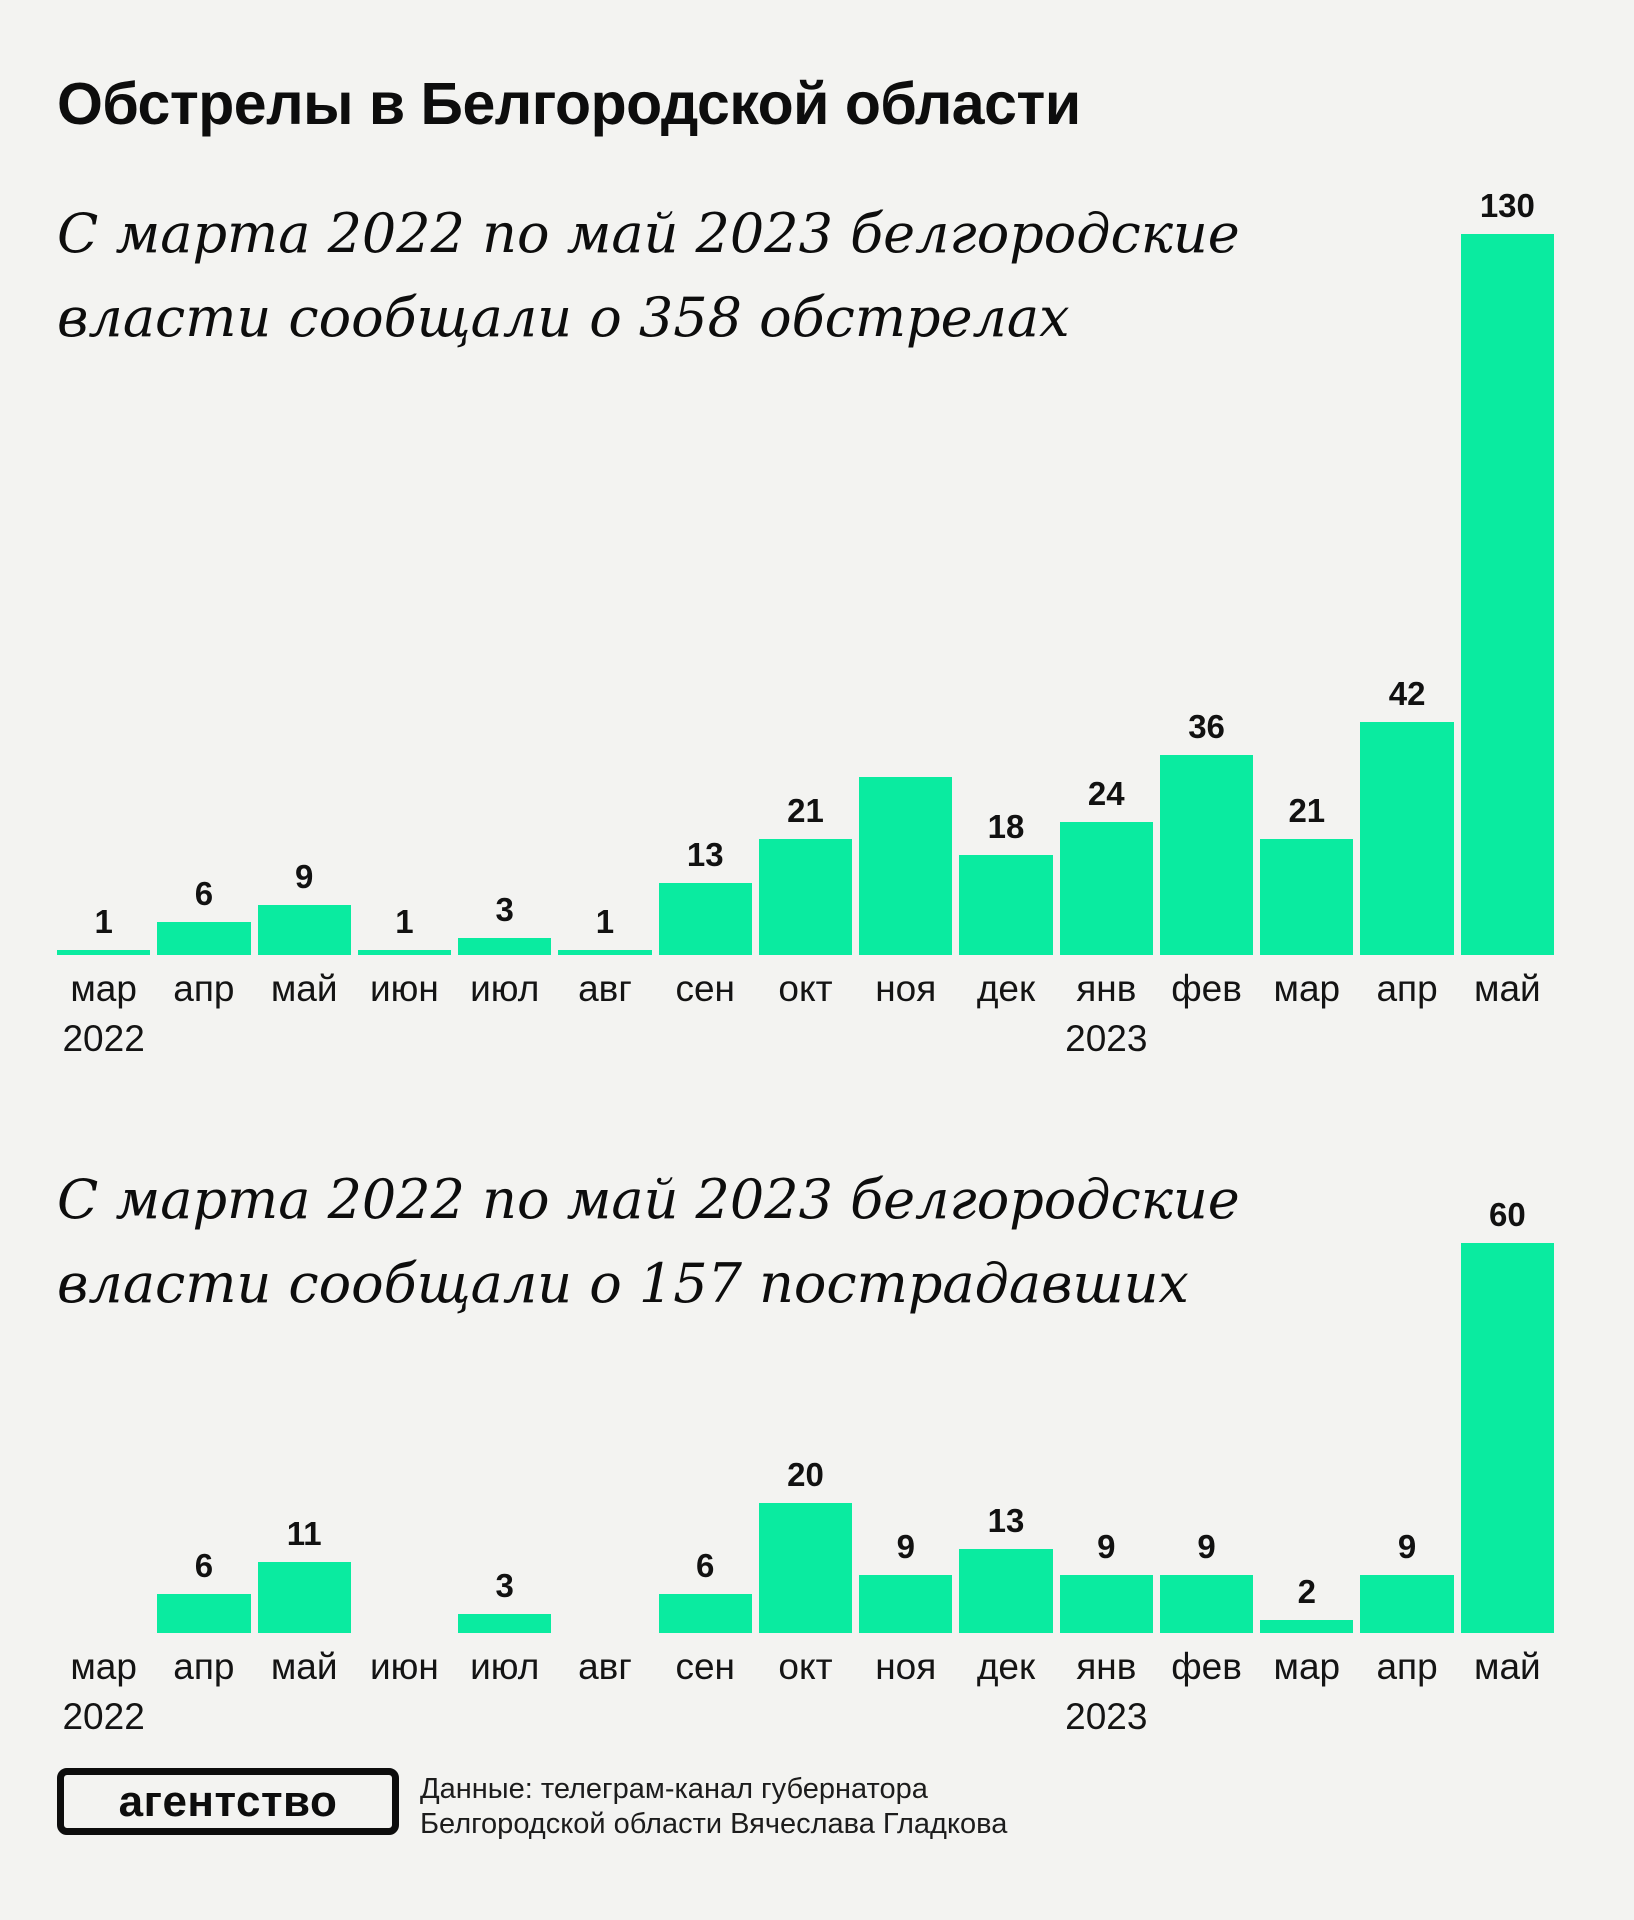 The height and width of the screenshot is (1920, 1634). Describe the element at coordinates (204, 1565) in the screenshot. I see `bar-value-label: 6` at that location.